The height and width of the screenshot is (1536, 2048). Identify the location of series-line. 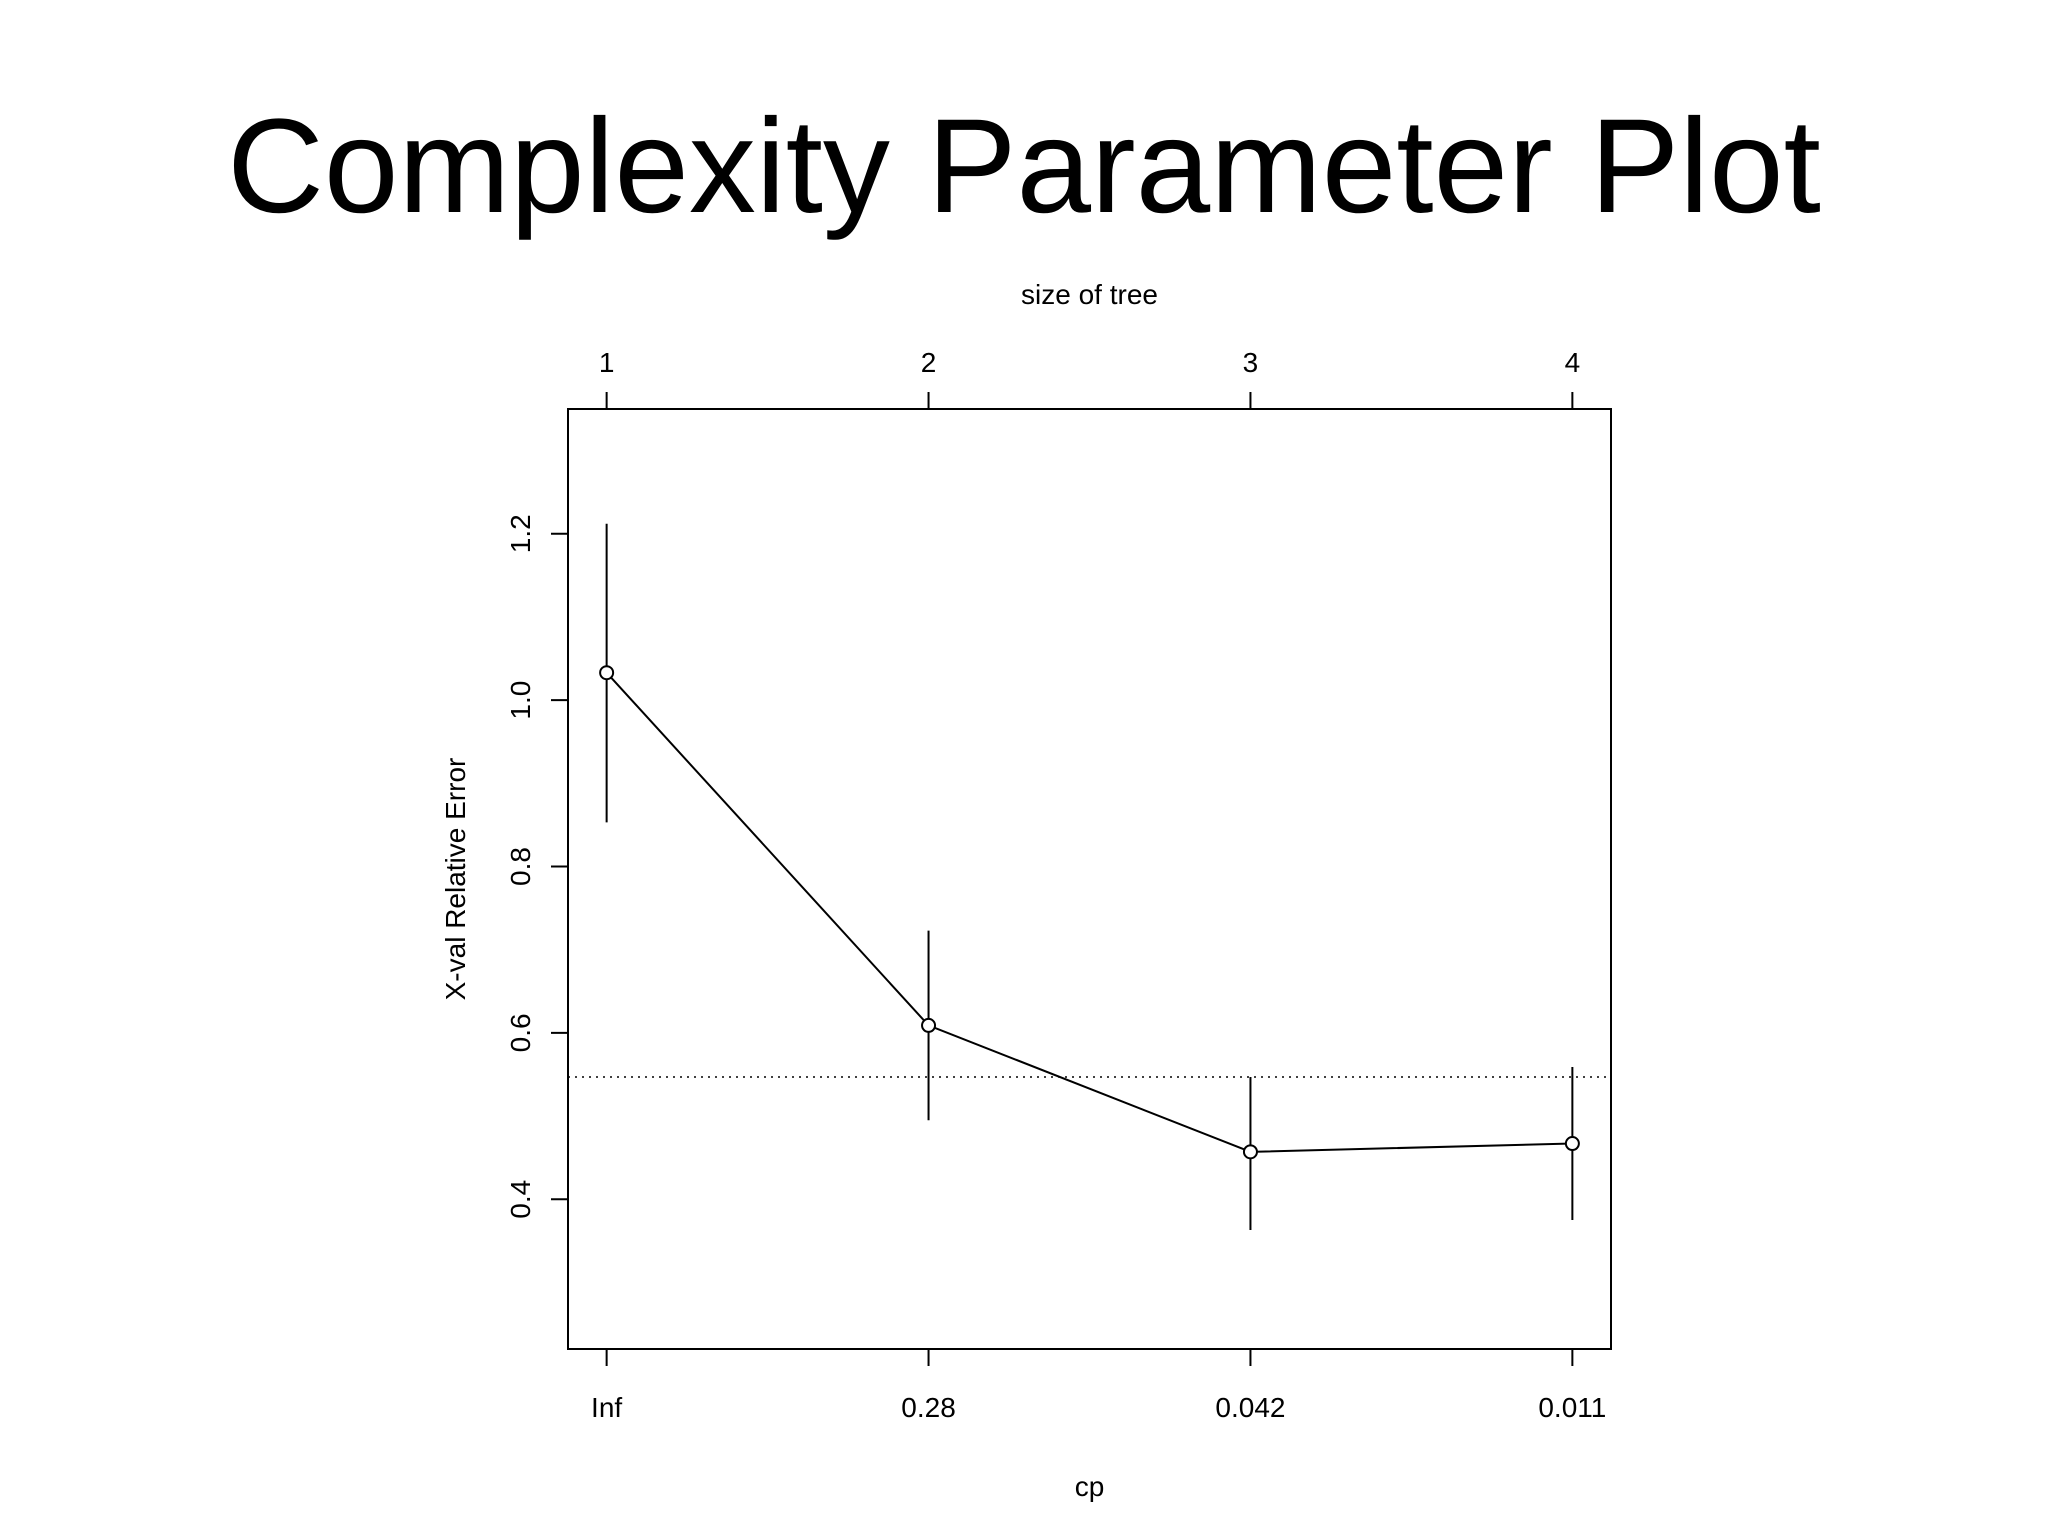
(1089, 912).